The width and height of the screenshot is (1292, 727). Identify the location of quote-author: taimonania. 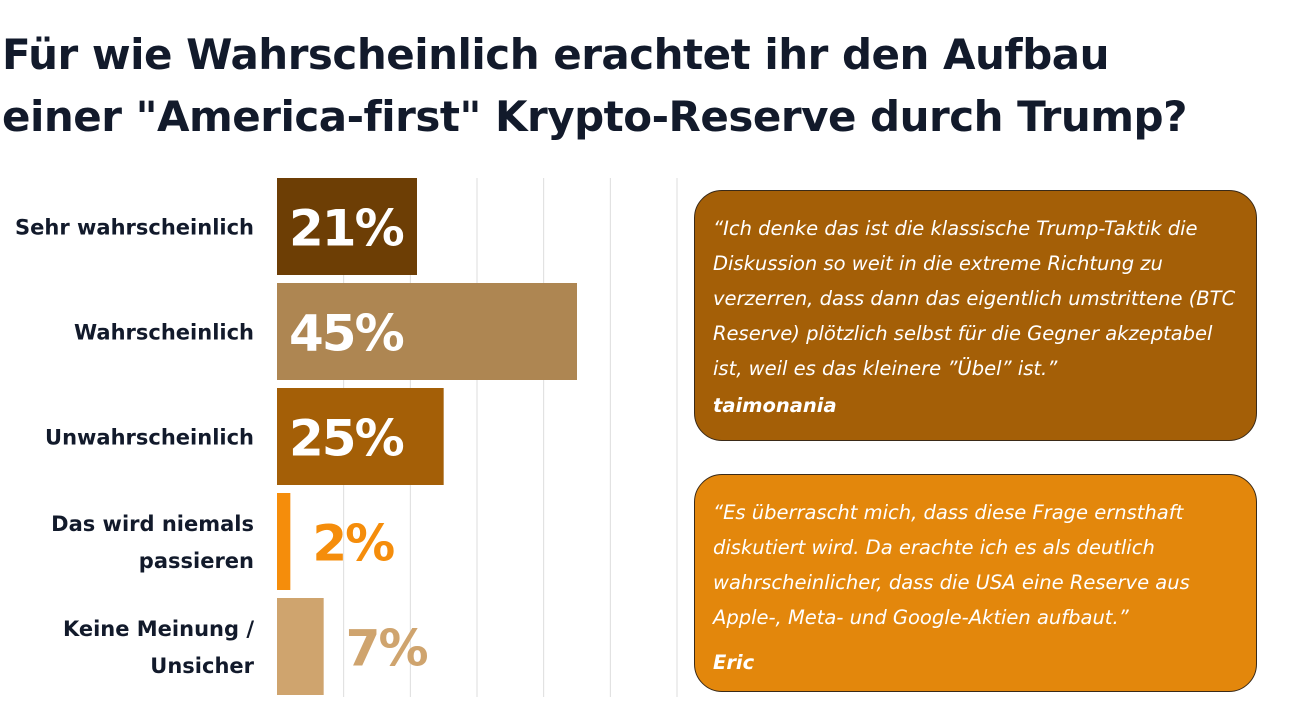
(775, 405).